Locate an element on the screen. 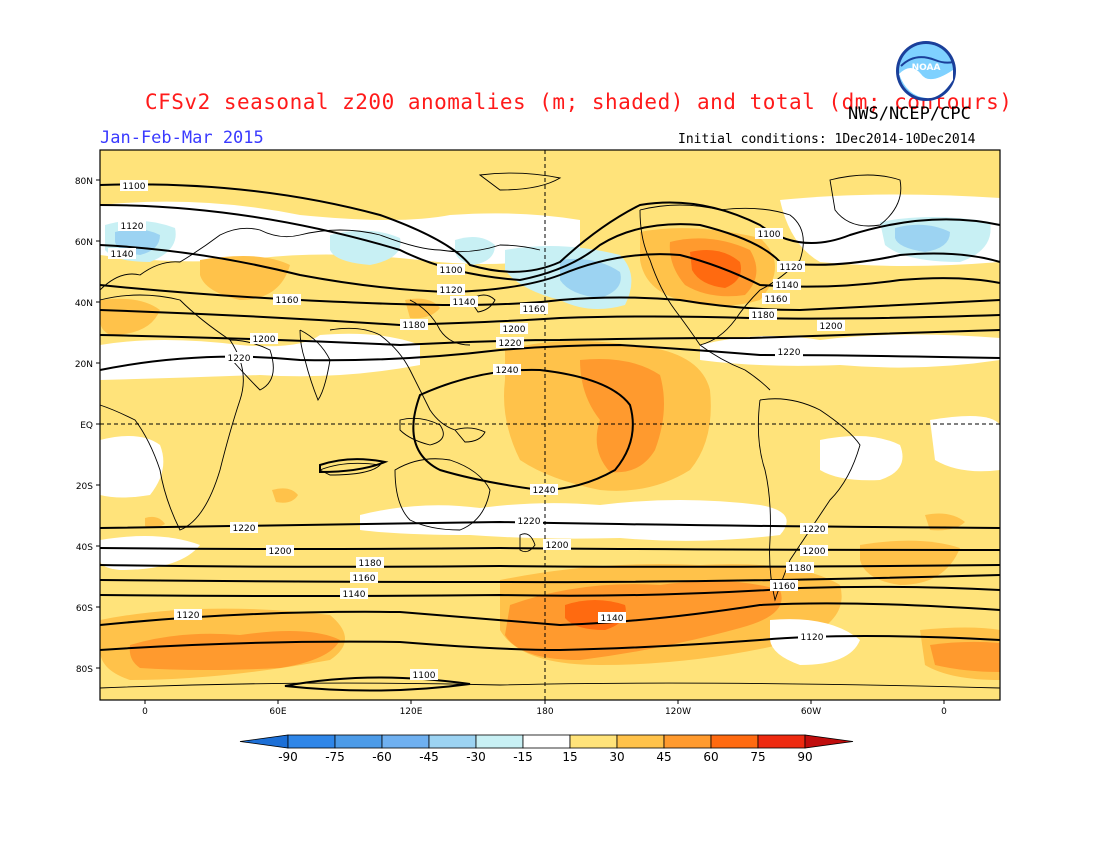  lat-label-80s: 80S is located at coordinates (84, 670).